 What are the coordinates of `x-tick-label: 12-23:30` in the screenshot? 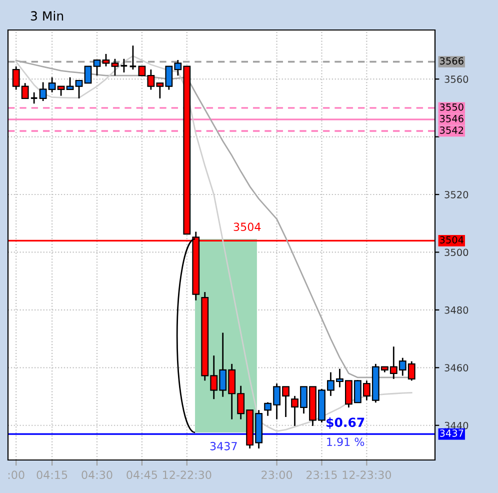 It's located at (367, 475).